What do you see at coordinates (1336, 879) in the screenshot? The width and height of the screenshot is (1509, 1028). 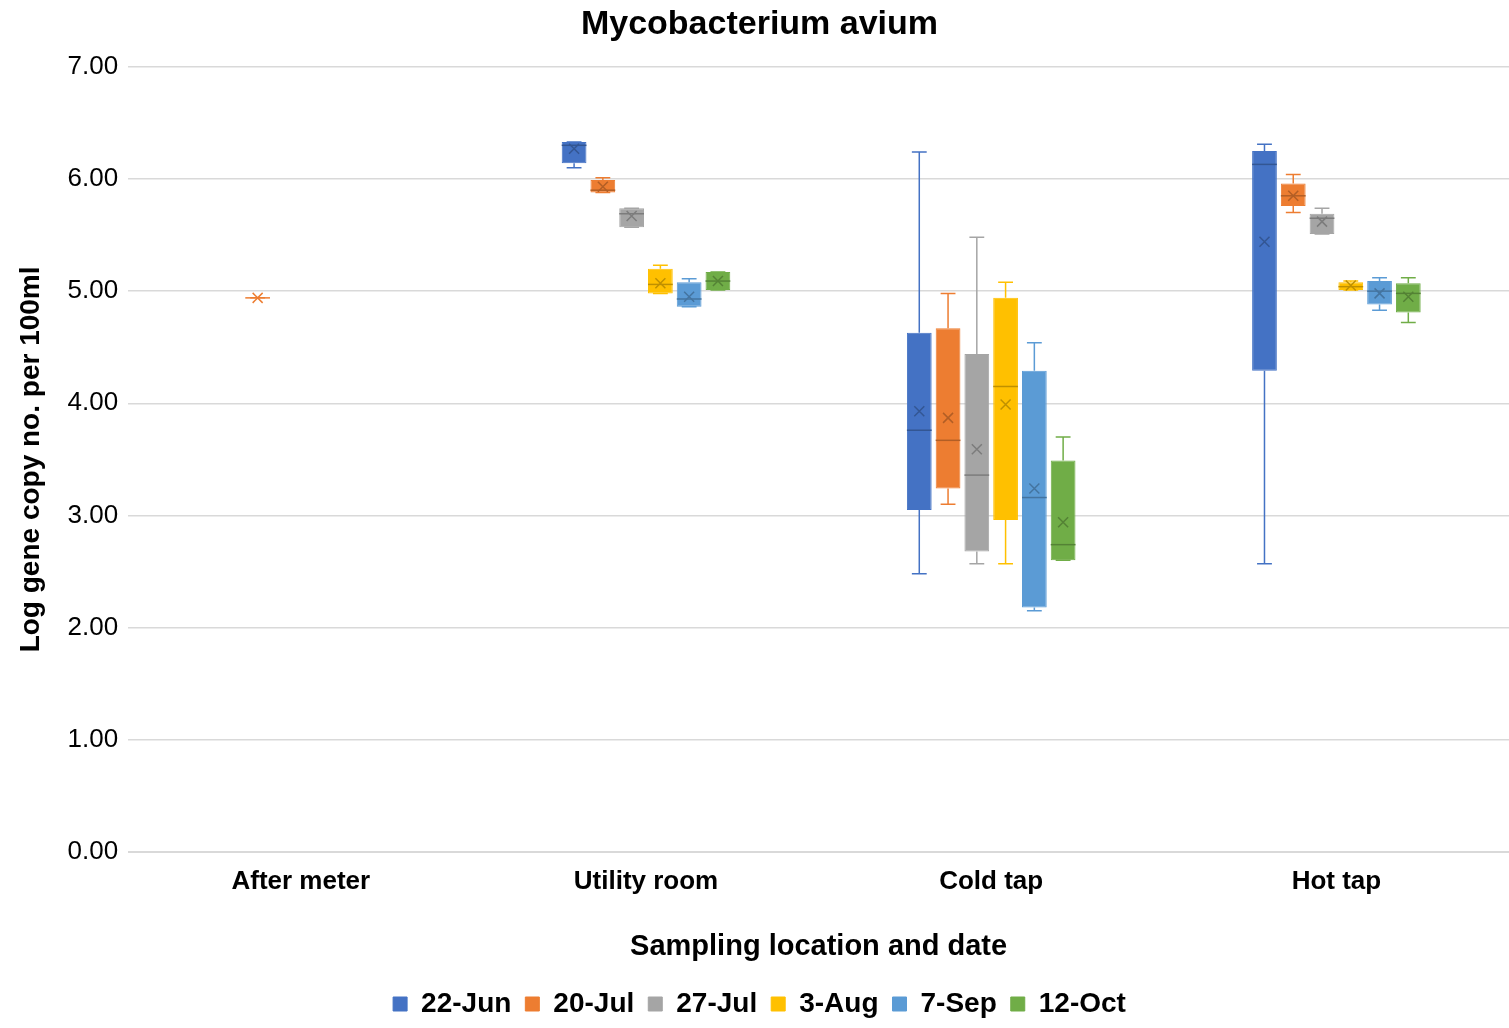 I see `x-tick-label: Hot tap` at bounding box center [1336, 879].